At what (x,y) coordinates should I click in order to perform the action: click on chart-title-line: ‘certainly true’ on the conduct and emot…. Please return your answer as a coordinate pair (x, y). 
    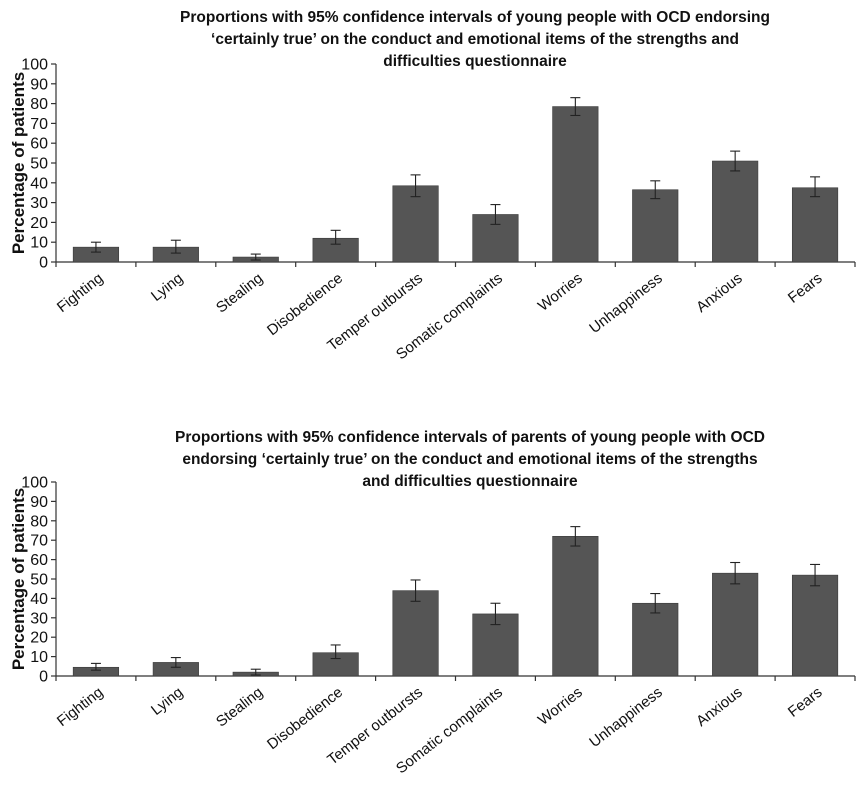
    Looking at the image, I should click on (475, 39).